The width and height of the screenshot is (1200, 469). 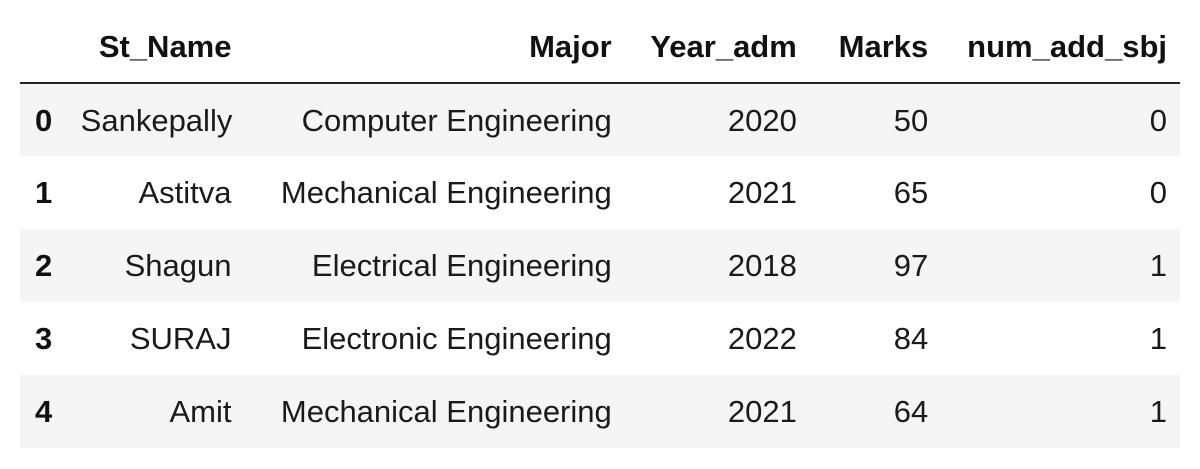 What do you see at coordinates (44, 338) in the screenshot?
I see `row-index: 3` at bounding box center [44, 338].